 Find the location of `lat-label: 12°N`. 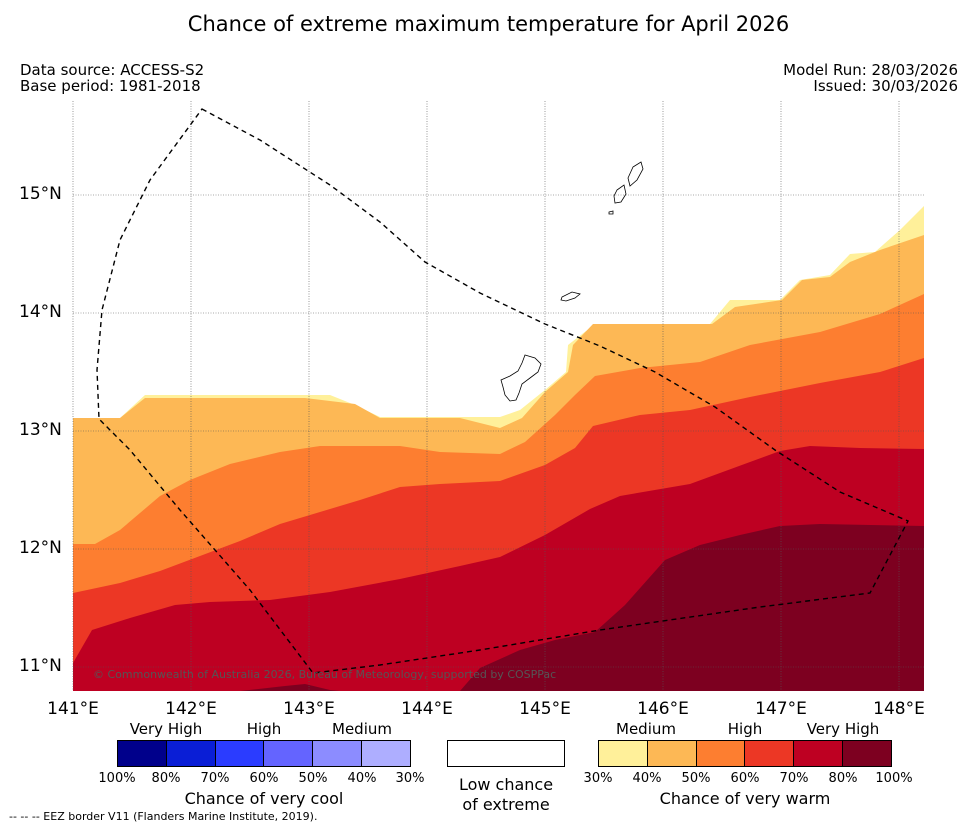

lat-label: 12°N is located at coordinates (40, 548).